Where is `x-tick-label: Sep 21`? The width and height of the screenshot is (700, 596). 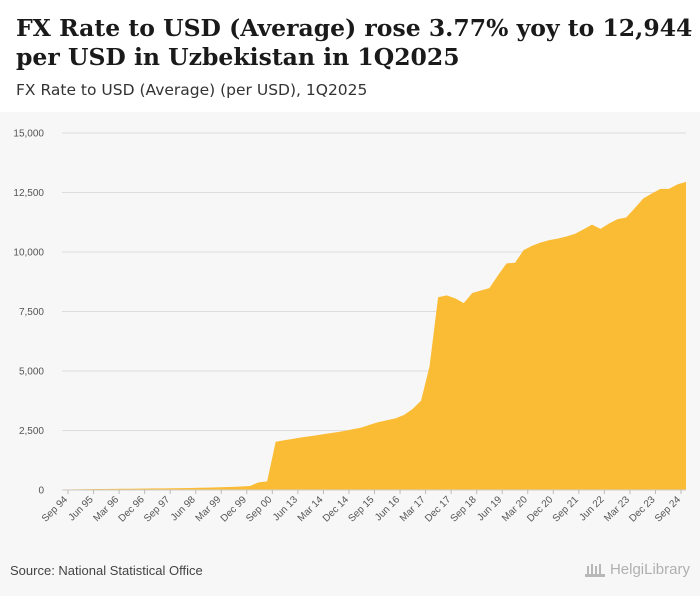 x-tick-label: Sep 21 is located at coordinates (566, 509).